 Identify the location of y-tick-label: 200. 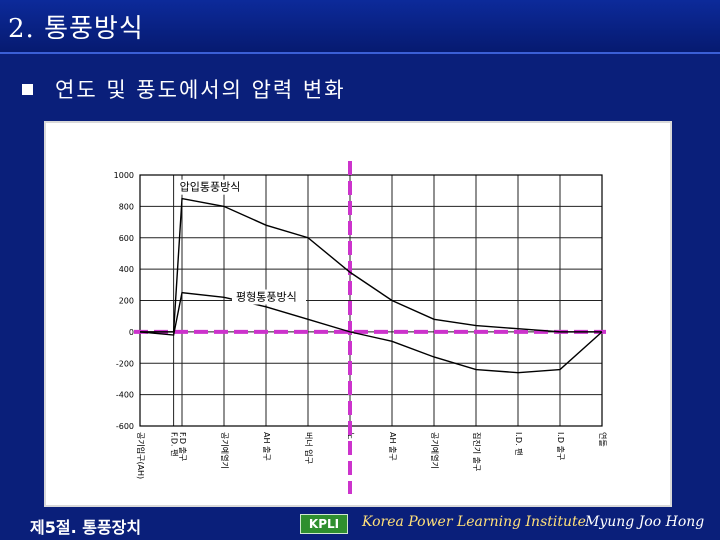
(126, 301).